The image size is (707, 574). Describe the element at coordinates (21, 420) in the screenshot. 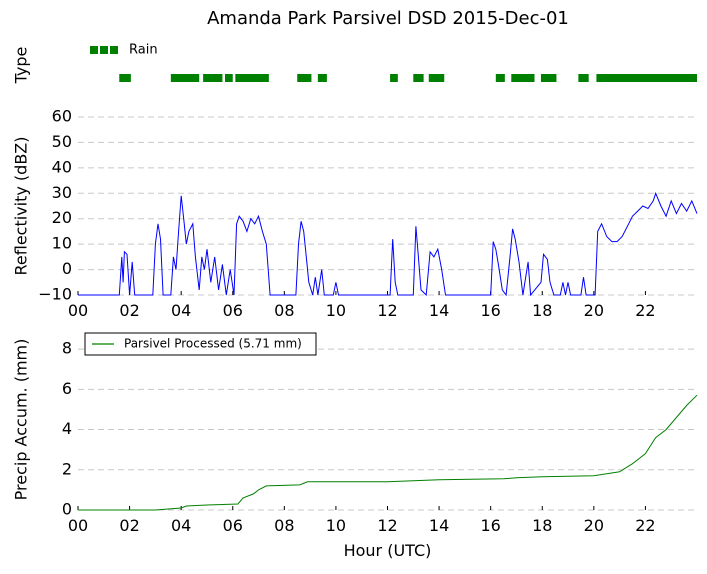

I see `y-axis-label: Precip Accum. (mm)` at that location.